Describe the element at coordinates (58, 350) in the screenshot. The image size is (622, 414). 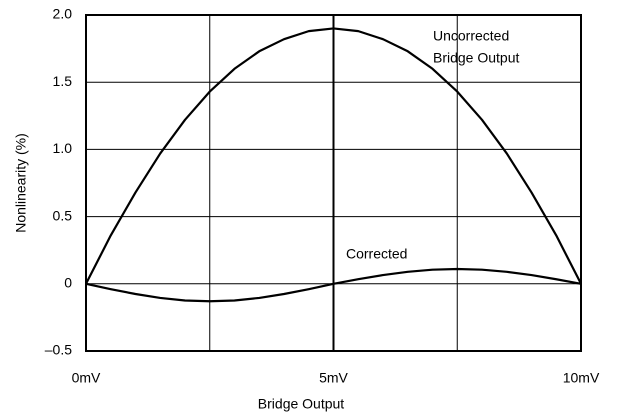
I see `y-tick-label: –0.5` at that location.